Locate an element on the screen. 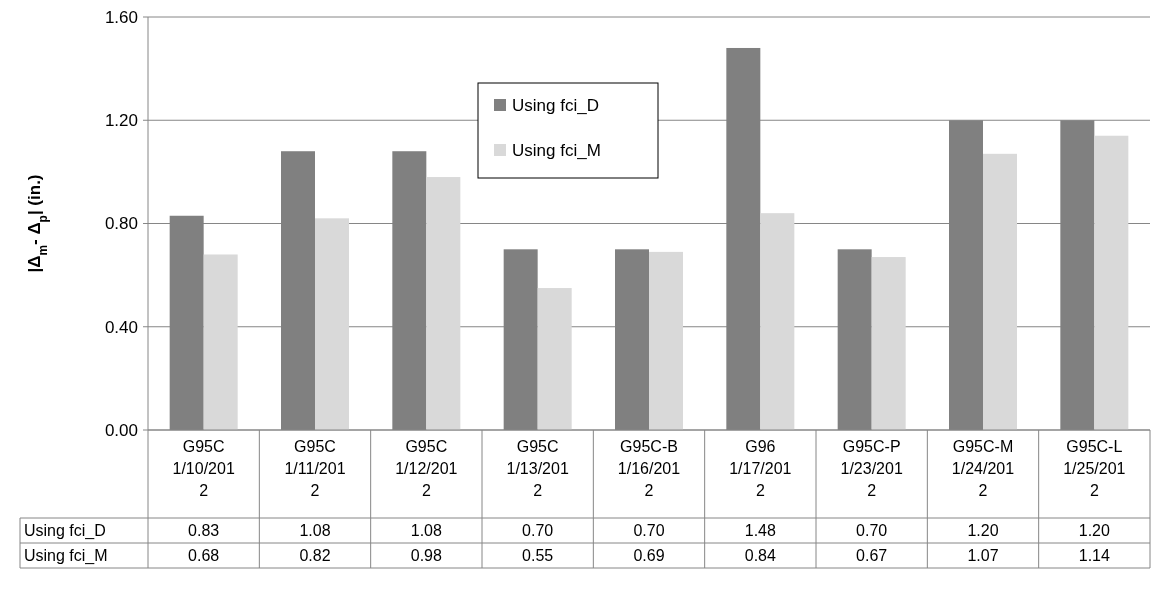 The width and height of the screenshot is (1170, 597). data-label: 1.07 is located at coordinates (983, 555).